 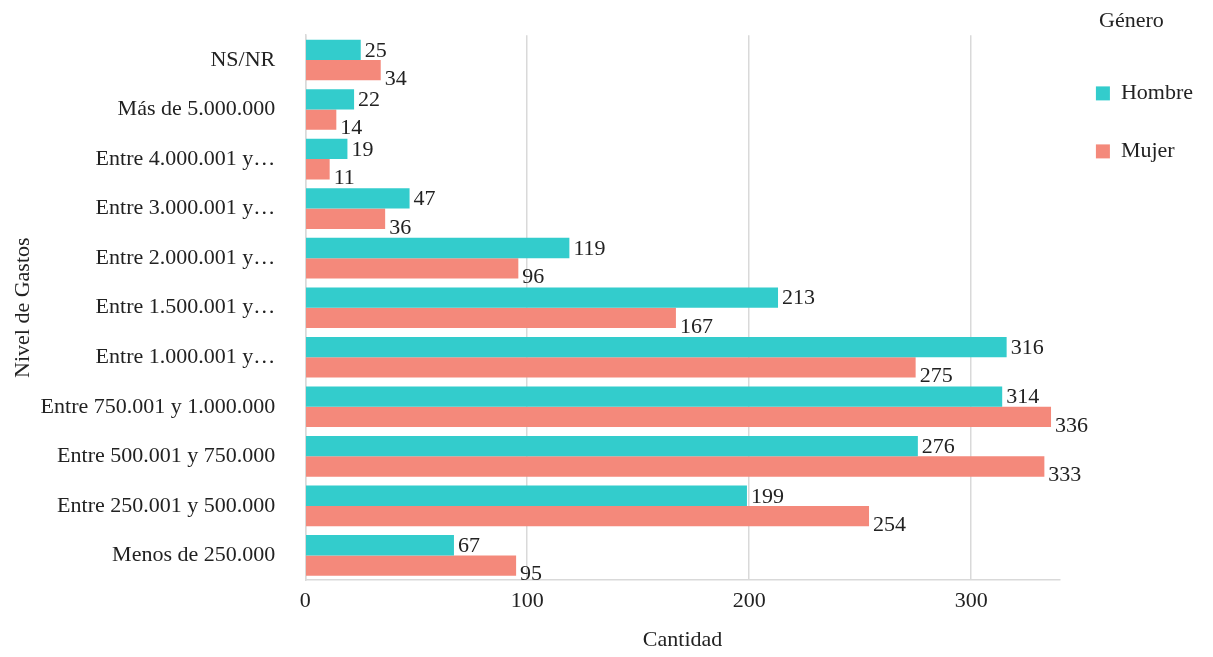 What do you see at coordinates (196, 108) in the screenshot?
I see `y-tick-label: Más de 5.000.000` at bounding box center [196, 108].